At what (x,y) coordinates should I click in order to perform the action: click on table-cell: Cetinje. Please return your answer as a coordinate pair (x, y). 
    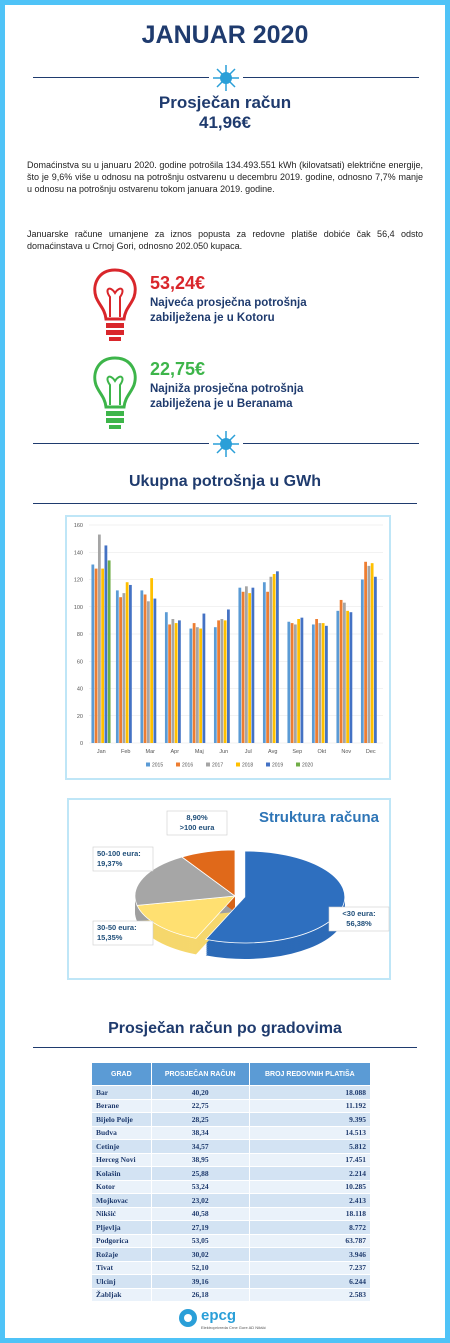
    Looking at the image, I should click on (121, 1146).